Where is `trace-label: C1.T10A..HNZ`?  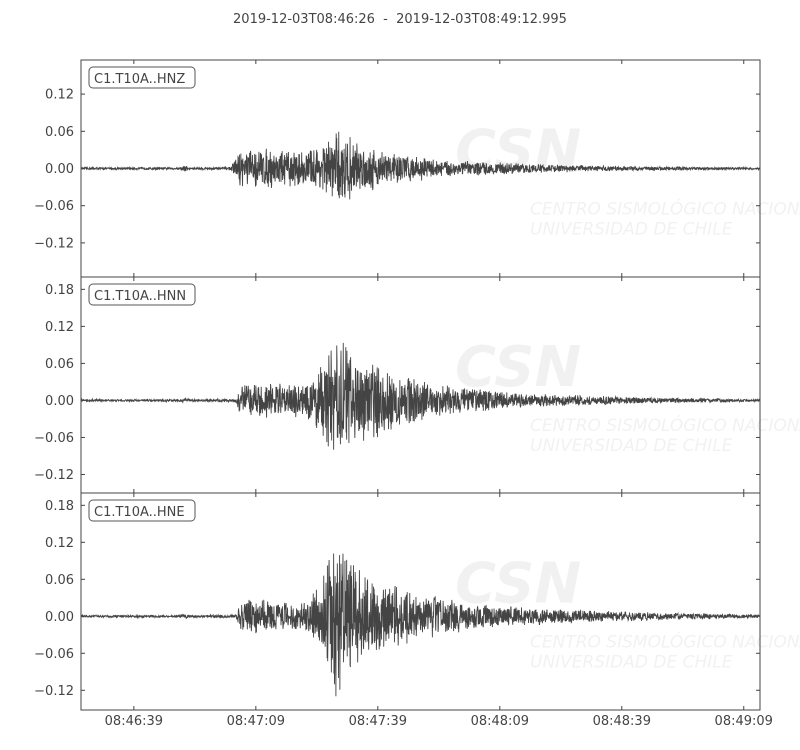 trace-label: C1.T10A..HNZ is located at coordinates (139, 79).